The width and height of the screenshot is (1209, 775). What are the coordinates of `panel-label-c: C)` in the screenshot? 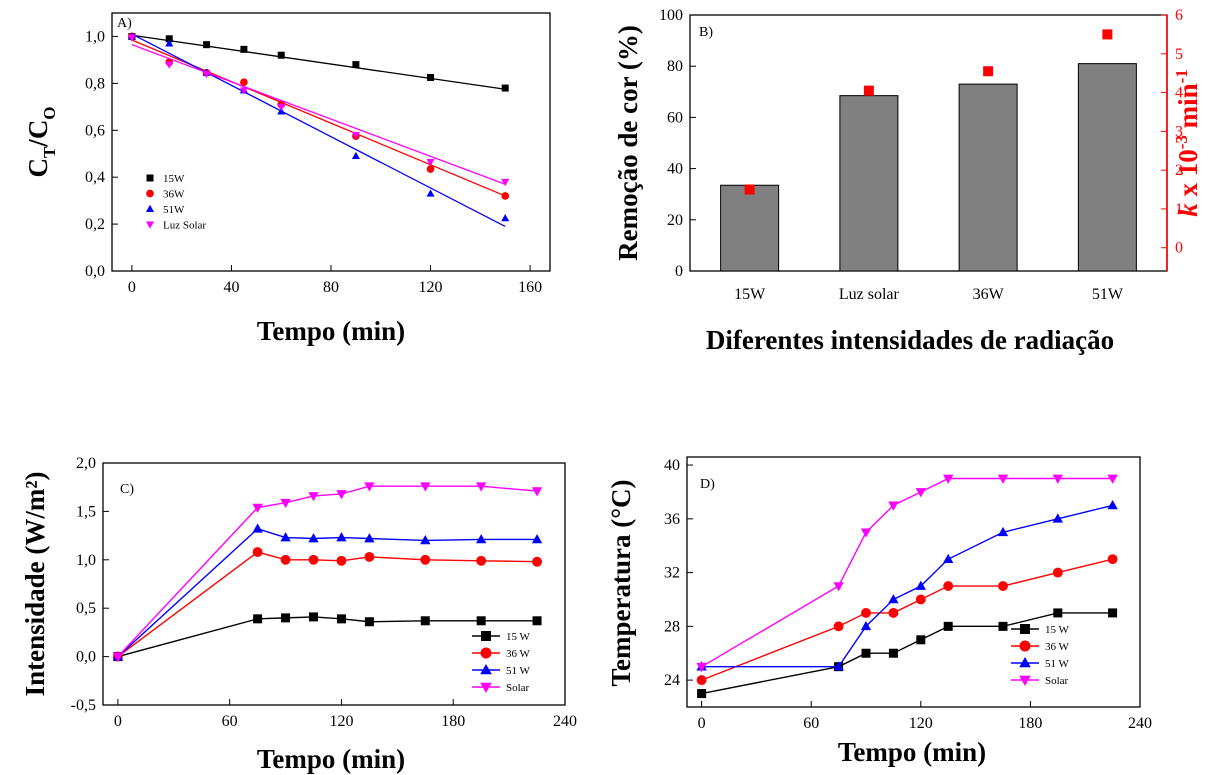 It's located at (127, 489).